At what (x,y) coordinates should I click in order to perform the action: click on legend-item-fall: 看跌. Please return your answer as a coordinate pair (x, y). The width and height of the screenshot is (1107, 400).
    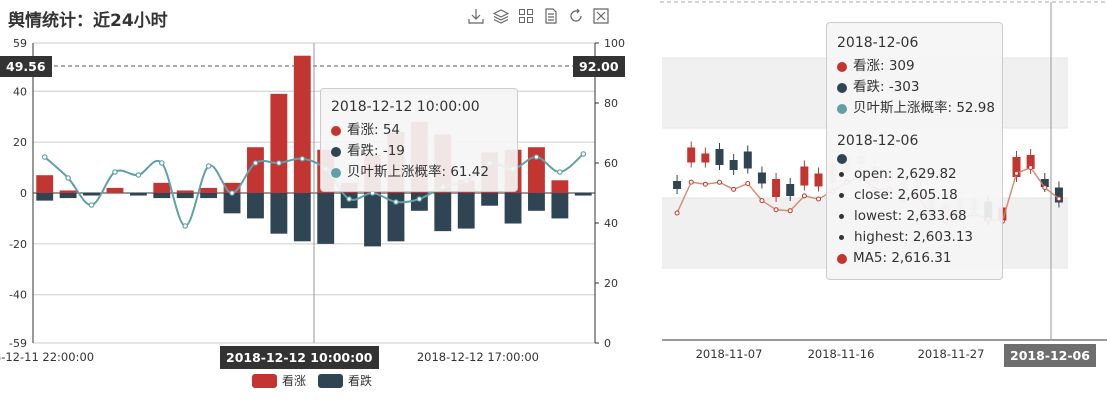
    Looking at the image, I should click on (345, 380).